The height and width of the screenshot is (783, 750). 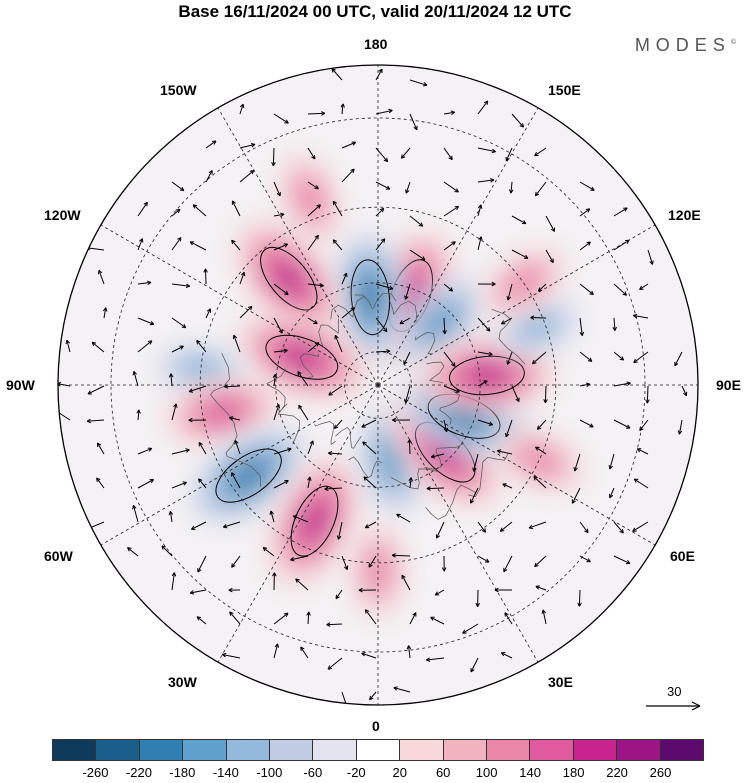 I want to click on reference-vector-label: 30, so click(x=674, y=691).